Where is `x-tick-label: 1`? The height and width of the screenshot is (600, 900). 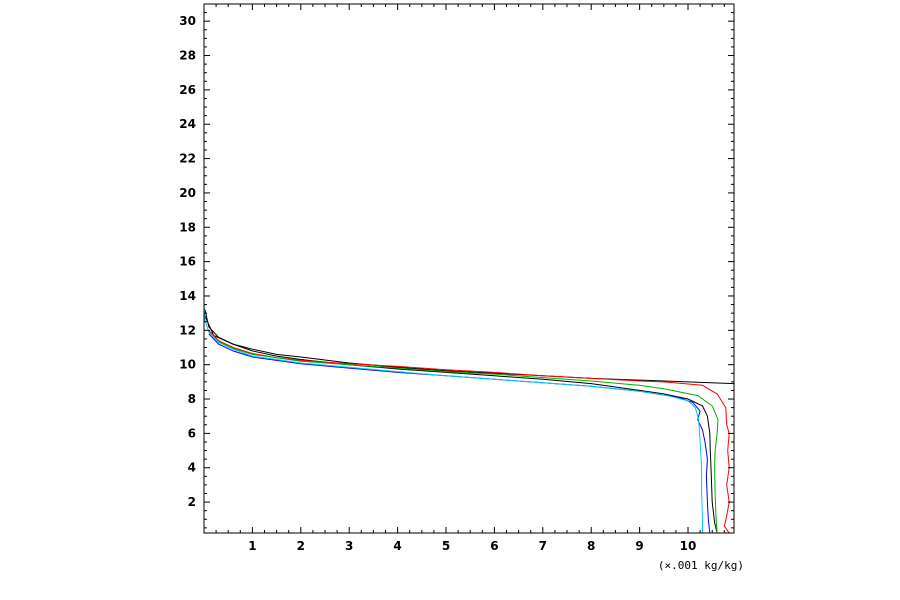 x-tick-label: 1 is located at coordinates (252, 546).